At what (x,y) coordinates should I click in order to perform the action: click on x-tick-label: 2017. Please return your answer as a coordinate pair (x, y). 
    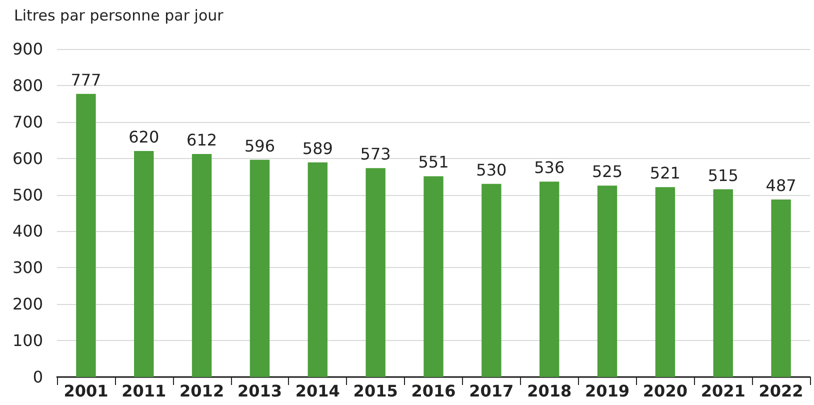
    Looking at the image, I should click on (491, 391).